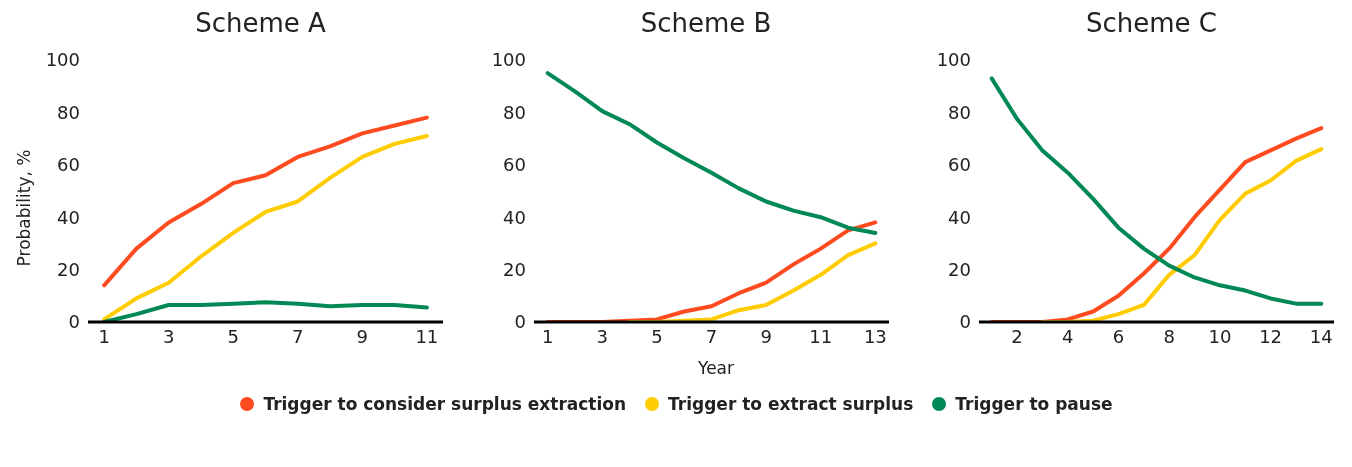 Image resolution: width=1352 pixels, height=467 pixels. I want to click on x-axis-title: Year, so click(716, 369).